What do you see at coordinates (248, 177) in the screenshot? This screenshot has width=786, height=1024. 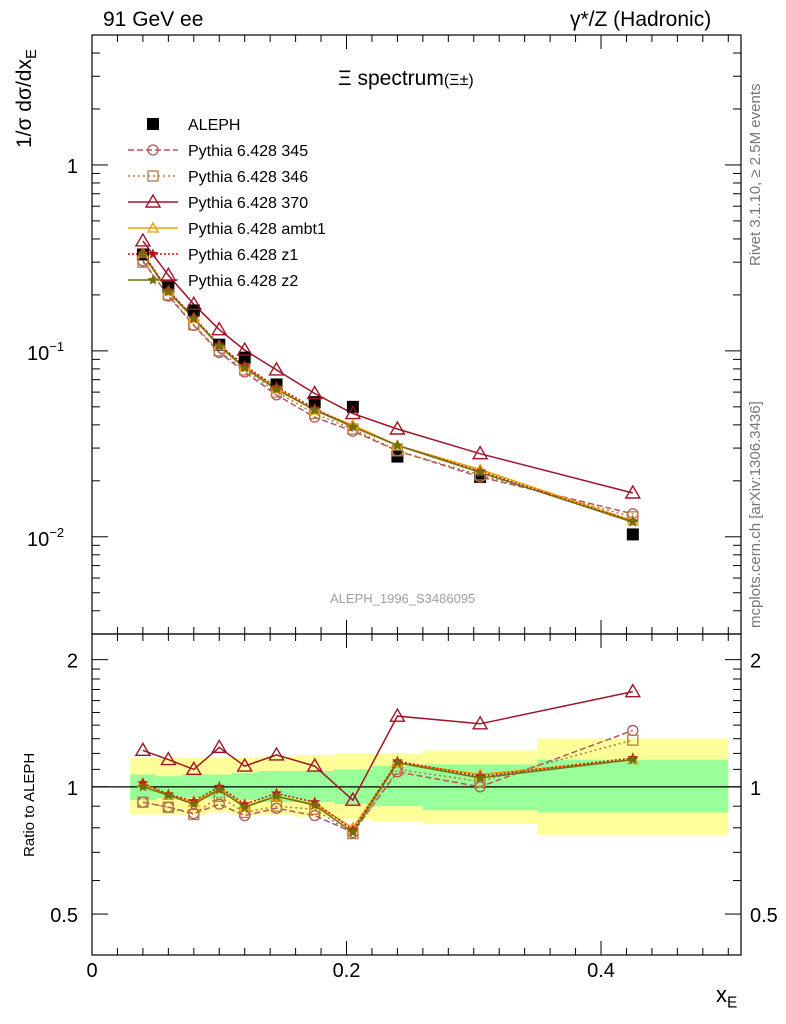 I see `legend-label-p346: Pythia 6.428 346` at bounding box center [248, 177].